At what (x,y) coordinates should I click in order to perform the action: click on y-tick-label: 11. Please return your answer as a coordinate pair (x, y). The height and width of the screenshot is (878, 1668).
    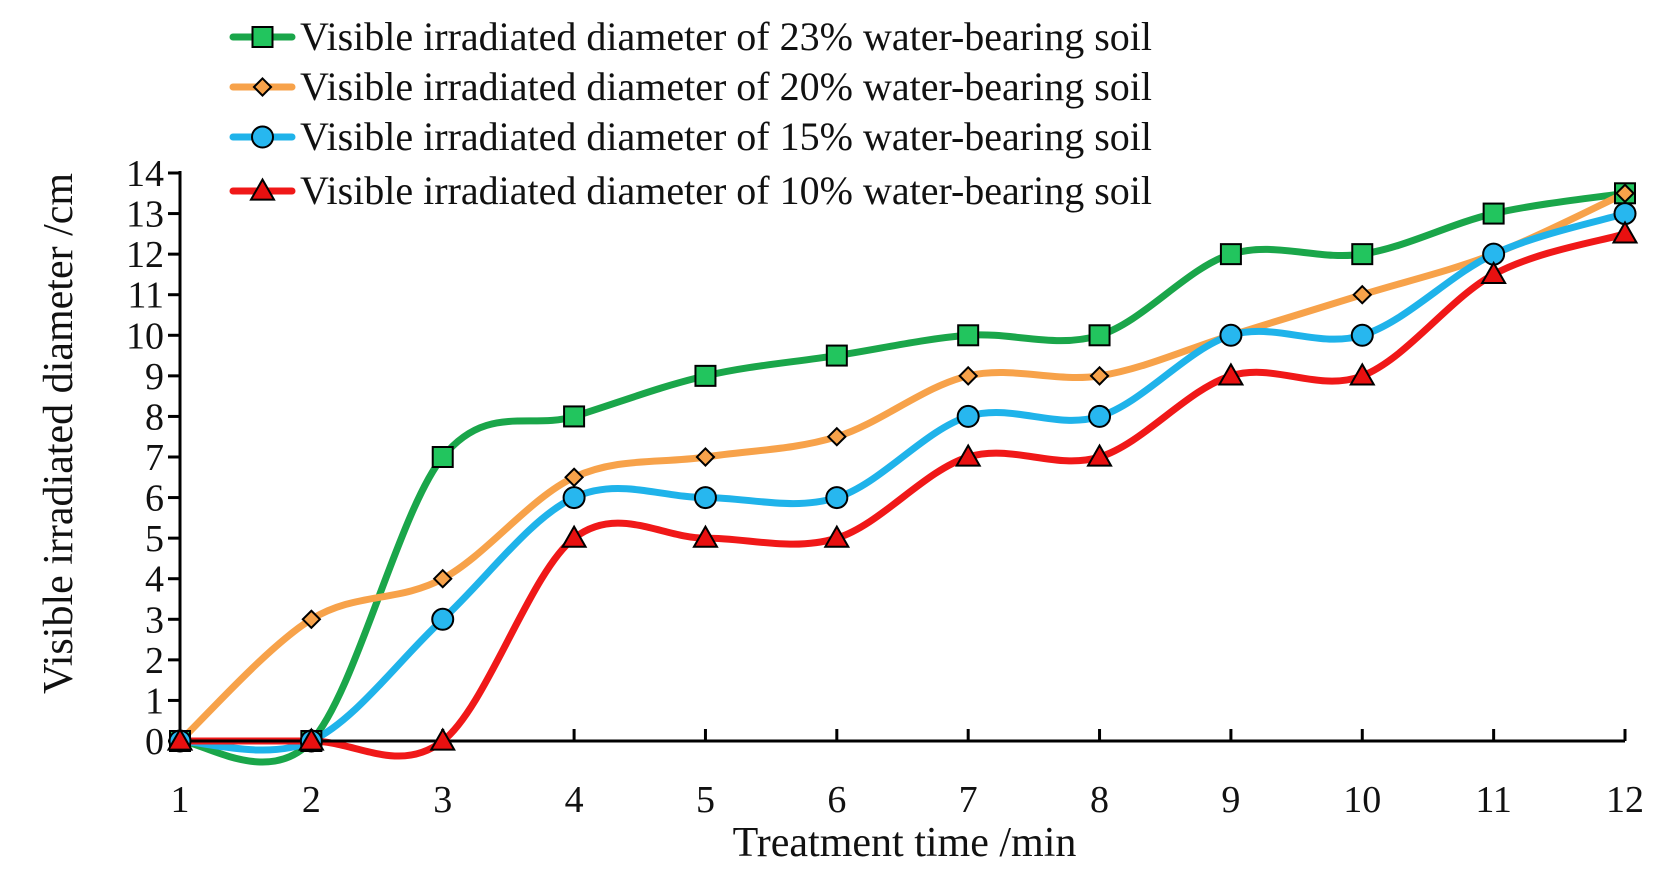
    Looking at the image, I should click on (145, 296).